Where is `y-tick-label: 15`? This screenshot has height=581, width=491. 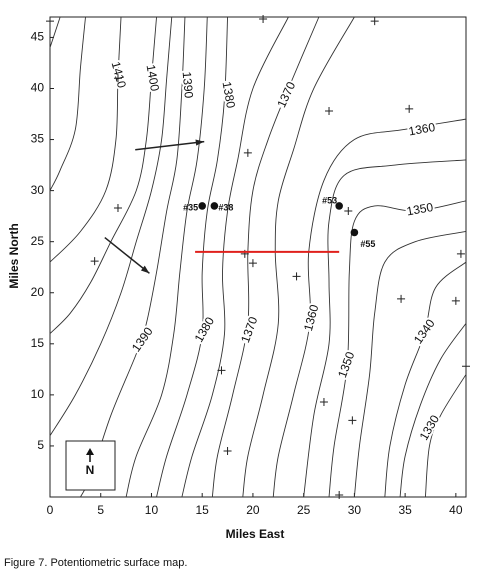
y-tick-label: 15 is located at coordinates (38, 343).